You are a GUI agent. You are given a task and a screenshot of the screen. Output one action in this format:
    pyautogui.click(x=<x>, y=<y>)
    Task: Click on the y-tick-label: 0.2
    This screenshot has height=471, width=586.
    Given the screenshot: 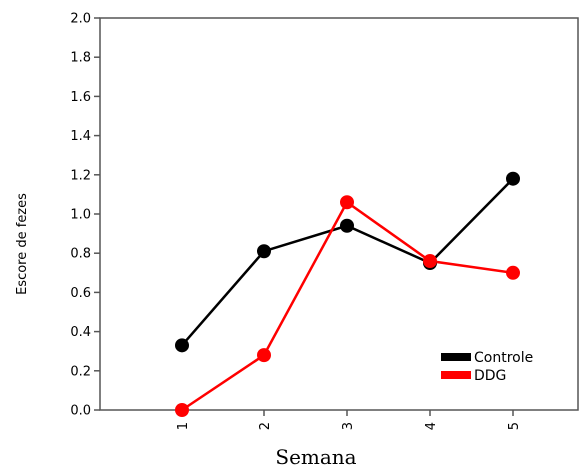 What is the action you would take?
    pyautogui.click(x=80, y=371)
    